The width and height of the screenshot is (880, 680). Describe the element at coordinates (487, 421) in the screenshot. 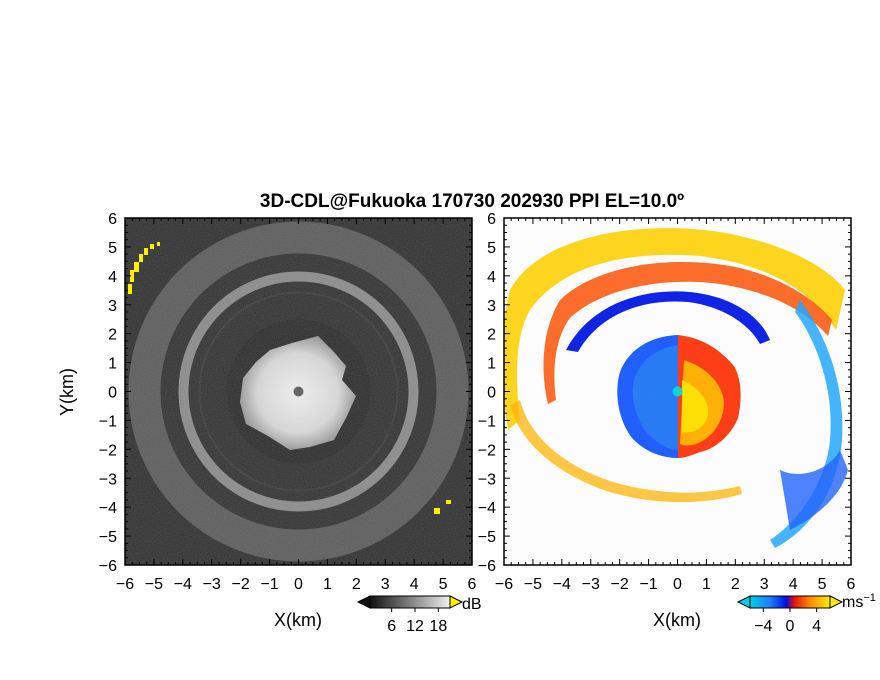

I see `velocity-y-tick-label: −1` at that location.